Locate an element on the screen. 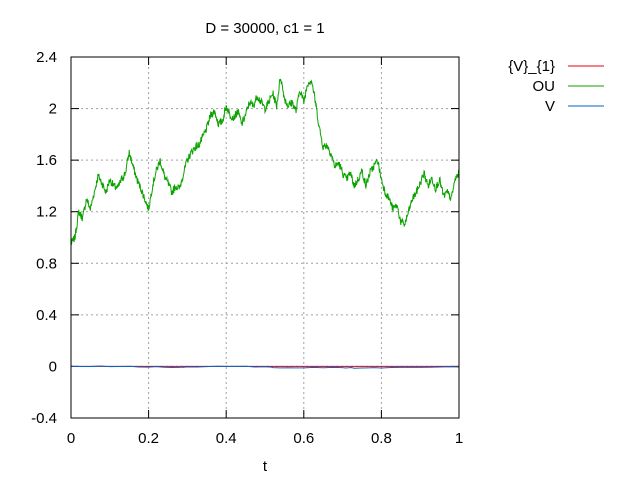  y-tick-label: 2 is located at coordinates (53, 109).